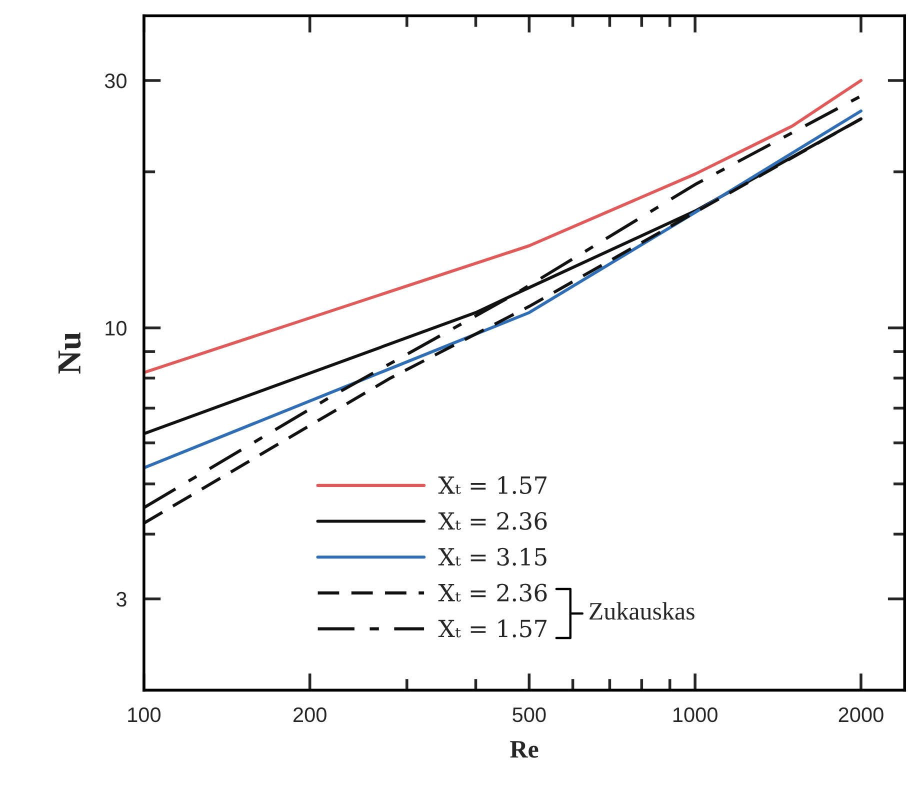  I want to click on x-tick-label: 2000, so click(861, 714).